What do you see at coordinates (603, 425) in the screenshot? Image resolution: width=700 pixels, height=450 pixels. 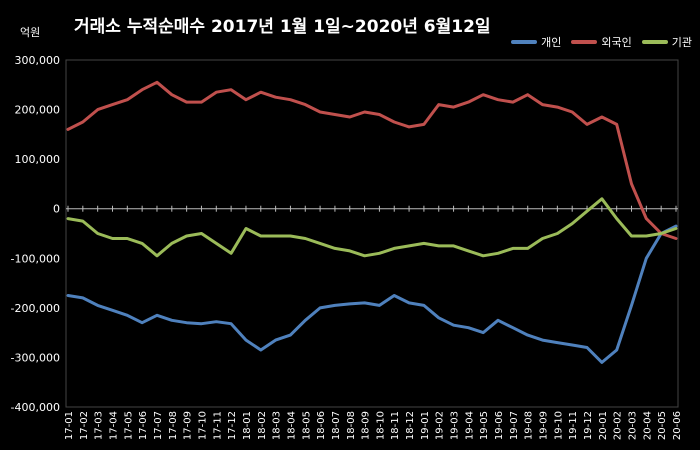 I see `x-tick-label: 20-01` at bounding box center [603, 425].